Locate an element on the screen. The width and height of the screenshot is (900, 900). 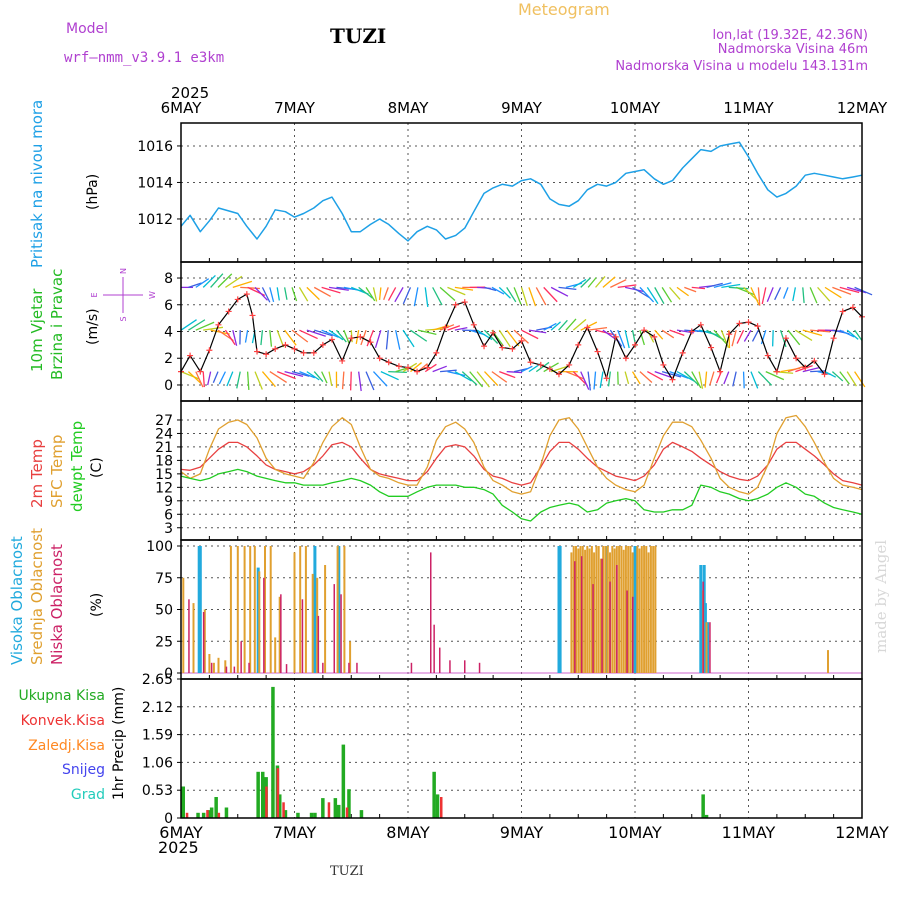
sfc-temp-line is located at coordinates (521, 454).